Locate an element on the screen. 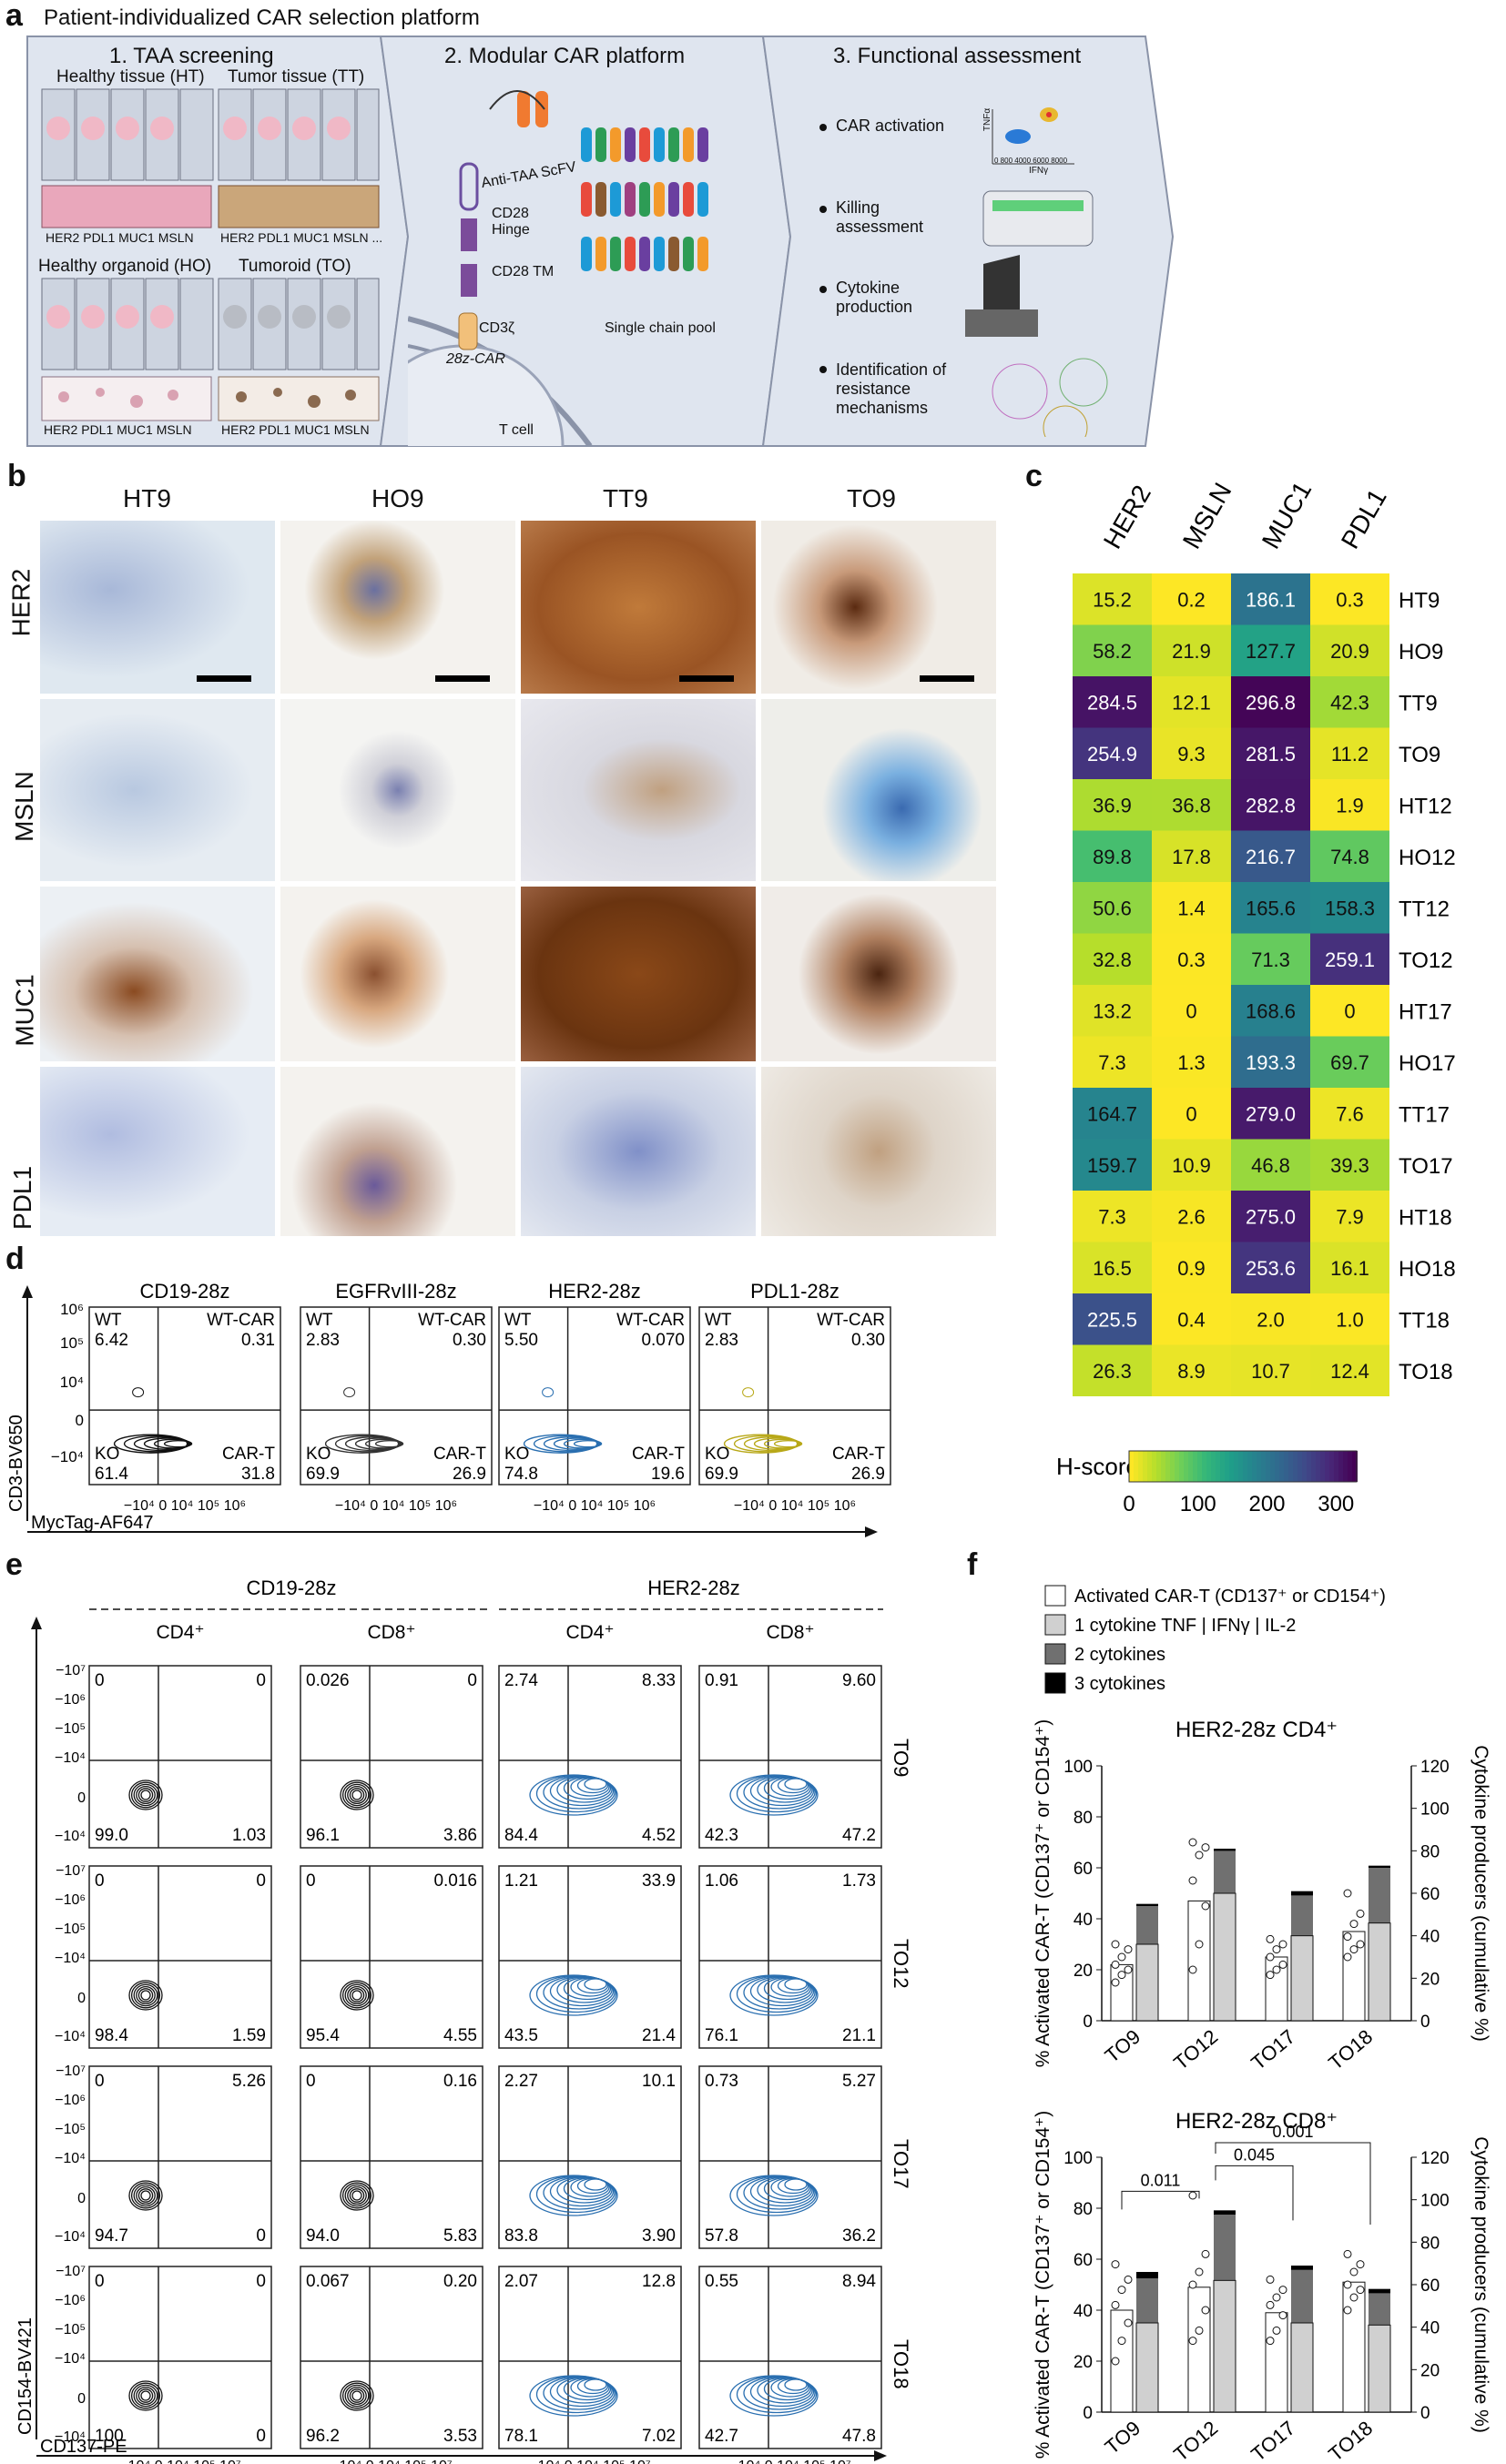 This screenshot has height=2464, width=1506. img-msln-ho9 is located at coordinates (397, 790).